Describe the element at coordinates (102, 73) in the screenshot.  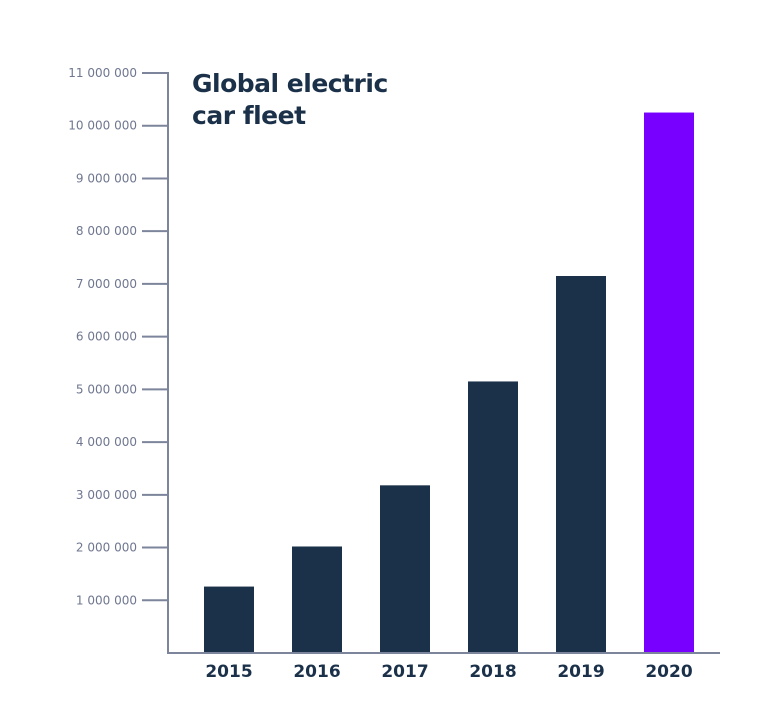
I see `y-tick-label: 11 000 000` at that location.